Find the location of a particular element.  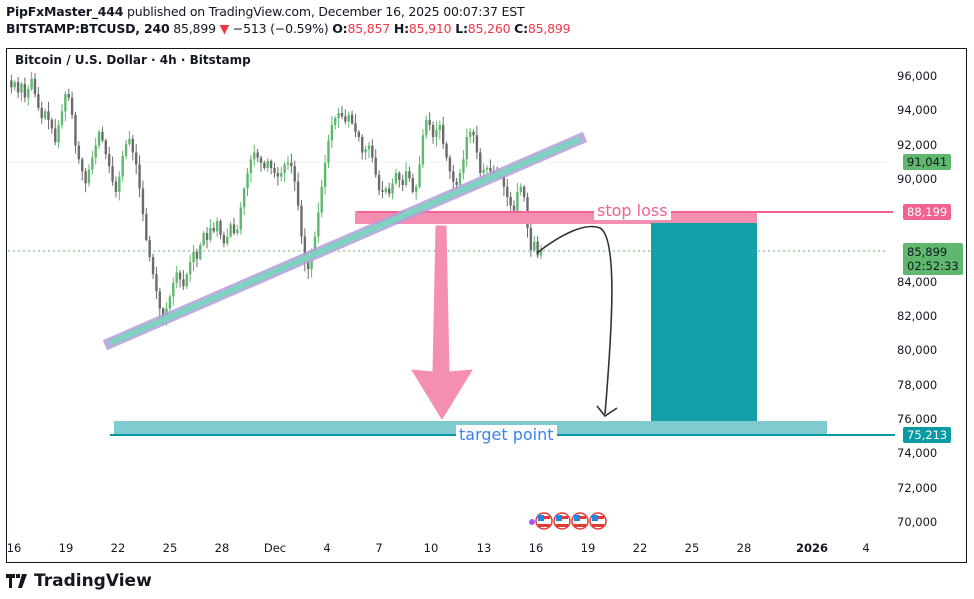

last-price-value: 85,899 is located at coordinates (927, 252).